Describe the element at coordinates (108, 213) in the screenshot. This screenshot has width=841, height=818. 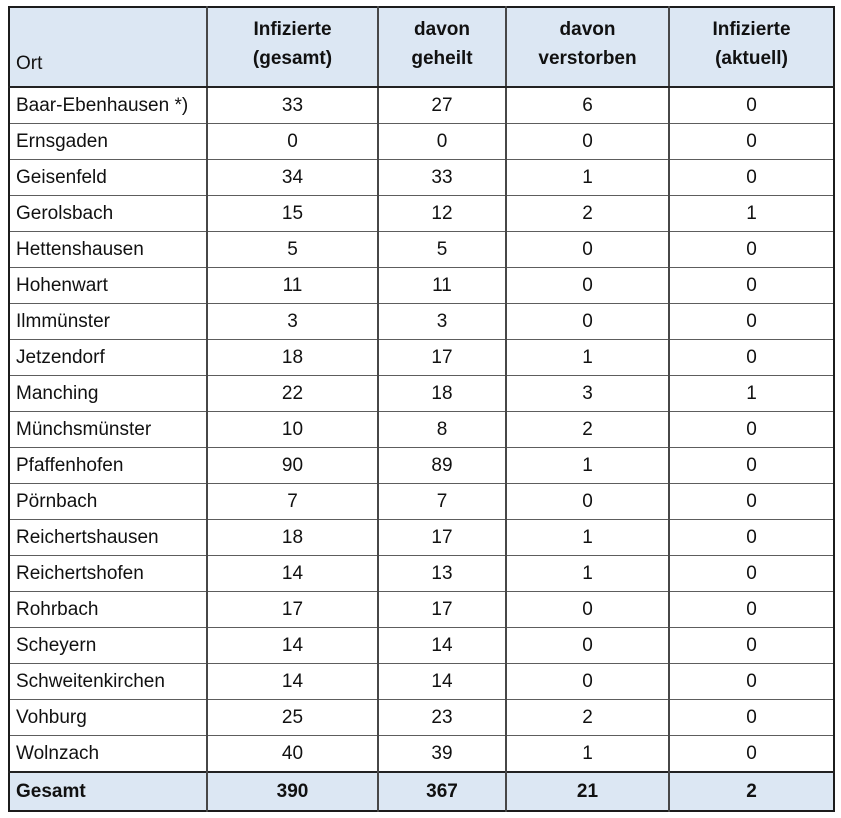
I see `cell-ort: Gerolsbach` at that location.